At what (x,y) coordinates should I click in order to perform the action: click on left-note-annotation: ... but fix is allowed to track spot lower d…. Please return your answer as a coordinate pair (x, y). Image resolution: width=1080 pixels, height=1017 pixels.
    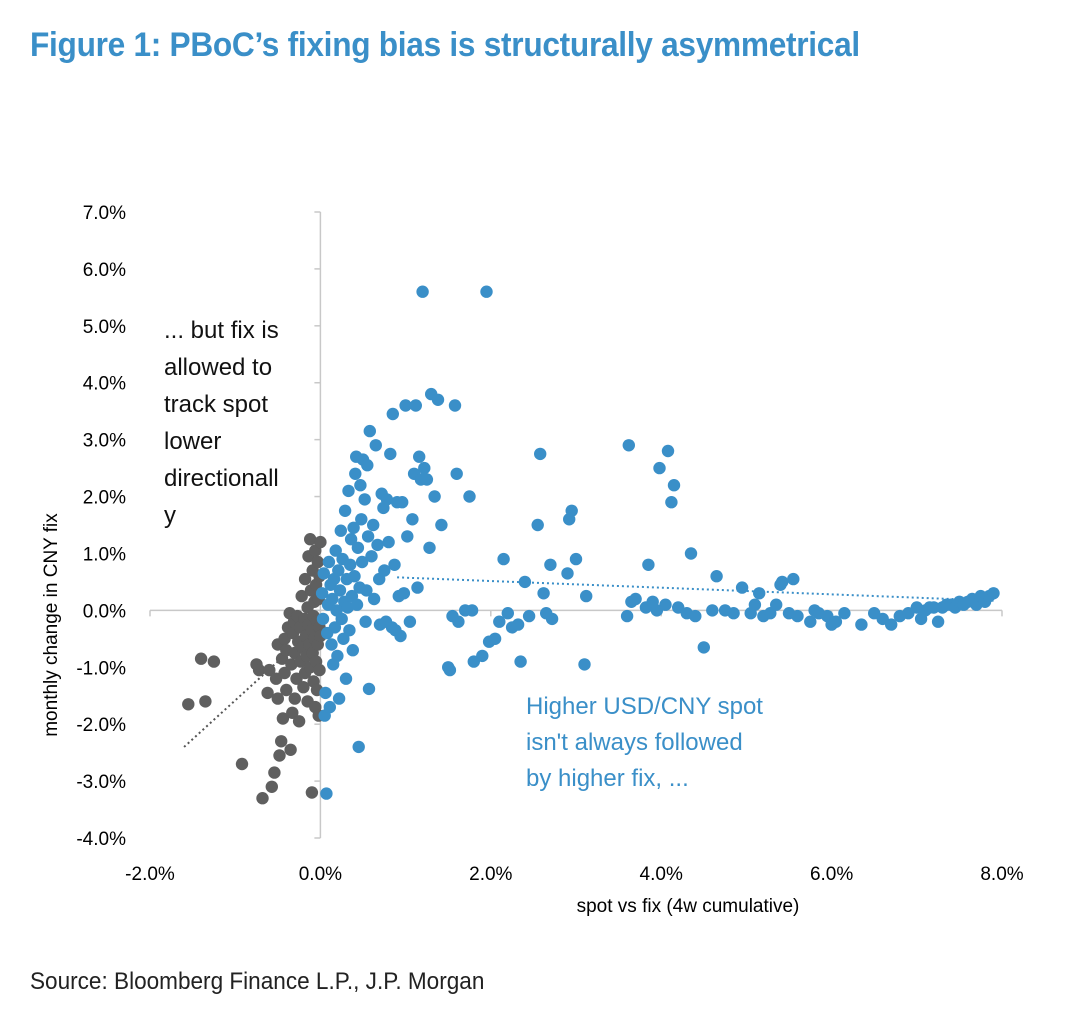
    Looking at the image, I should click on (221, 423).